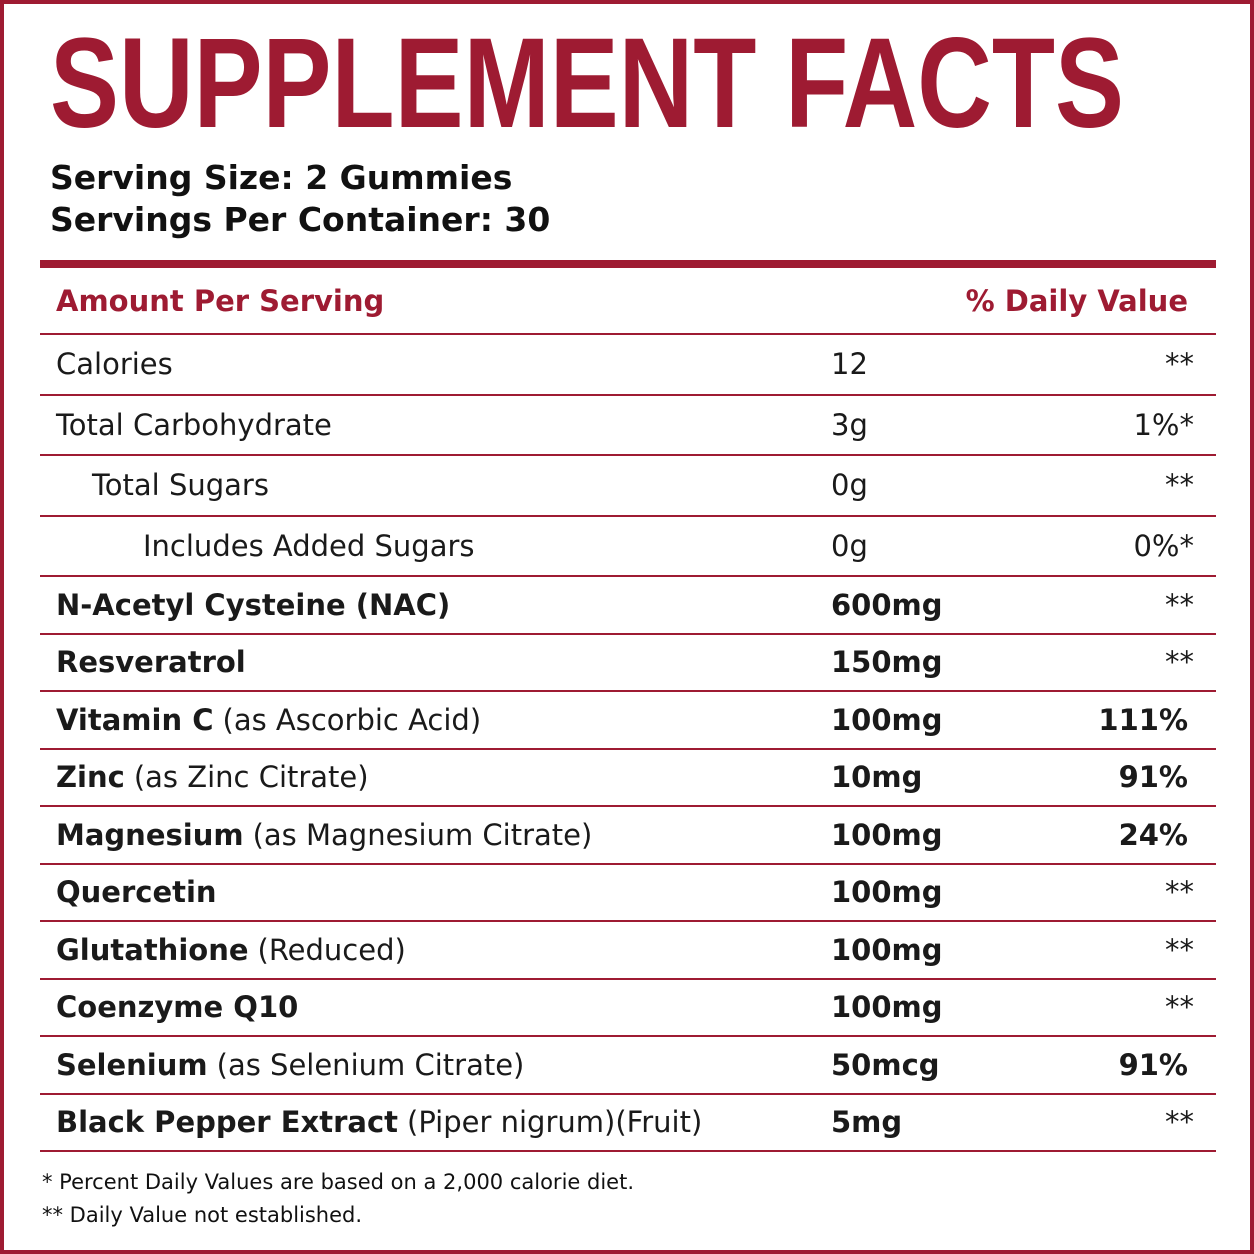  I want to click on amount: 3g, so click(849, 424).